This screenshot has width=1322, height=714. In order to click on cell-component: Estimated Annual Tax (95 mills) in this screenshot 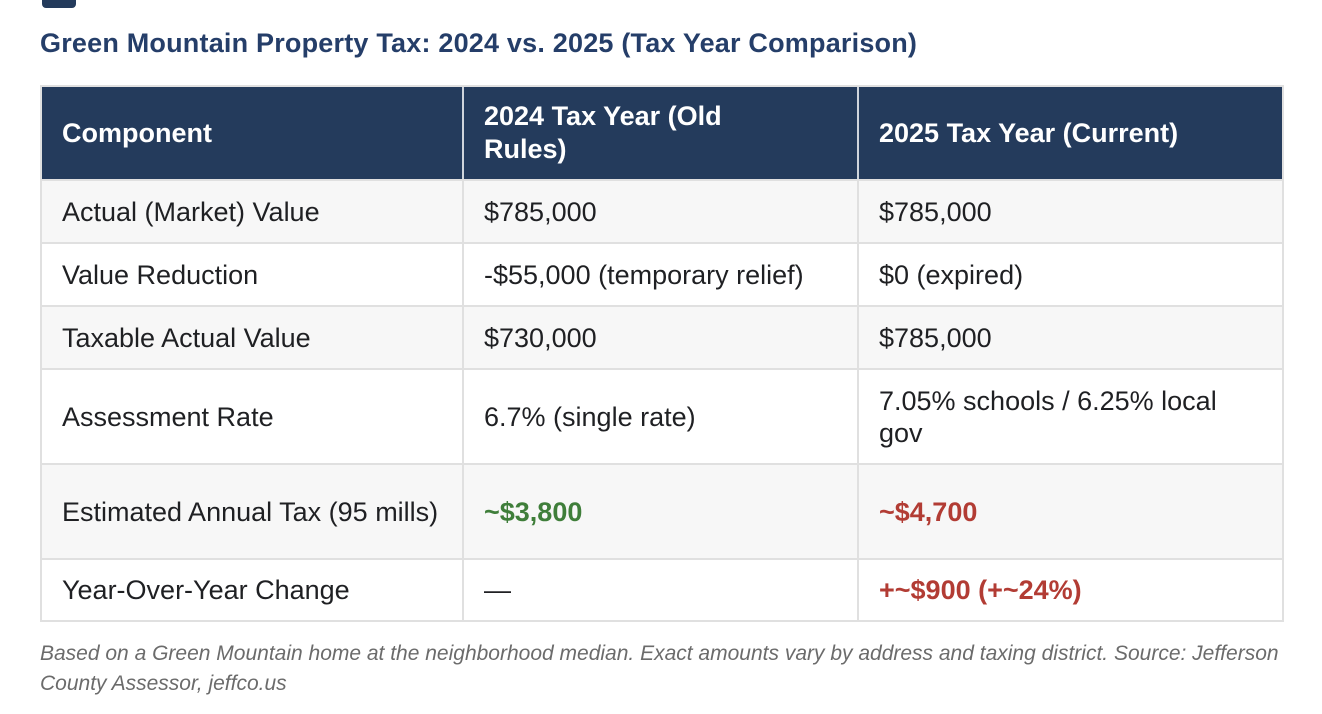, I will do `click(252, 510)`.